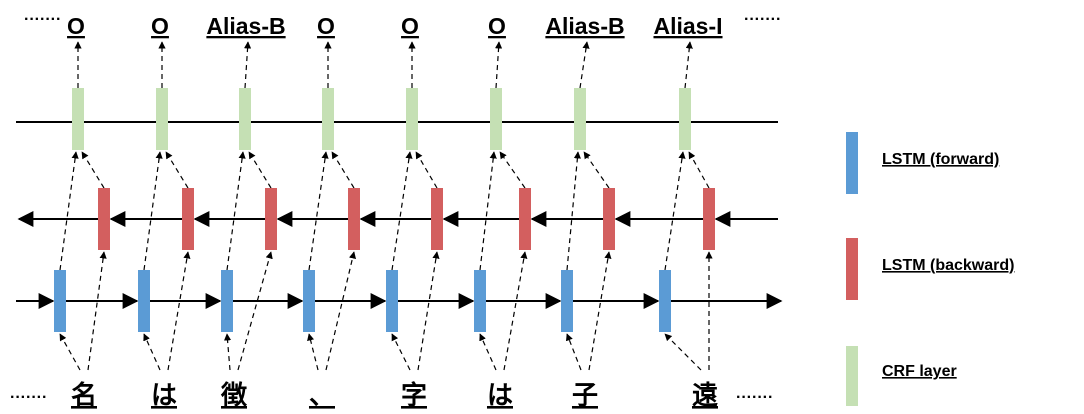 The width and height of the screenshot is (1084, 414). Describe the element at coordinates (940, 159) in the screenshot. I see `legend-label-forward: LSTM (forward)` at that location.